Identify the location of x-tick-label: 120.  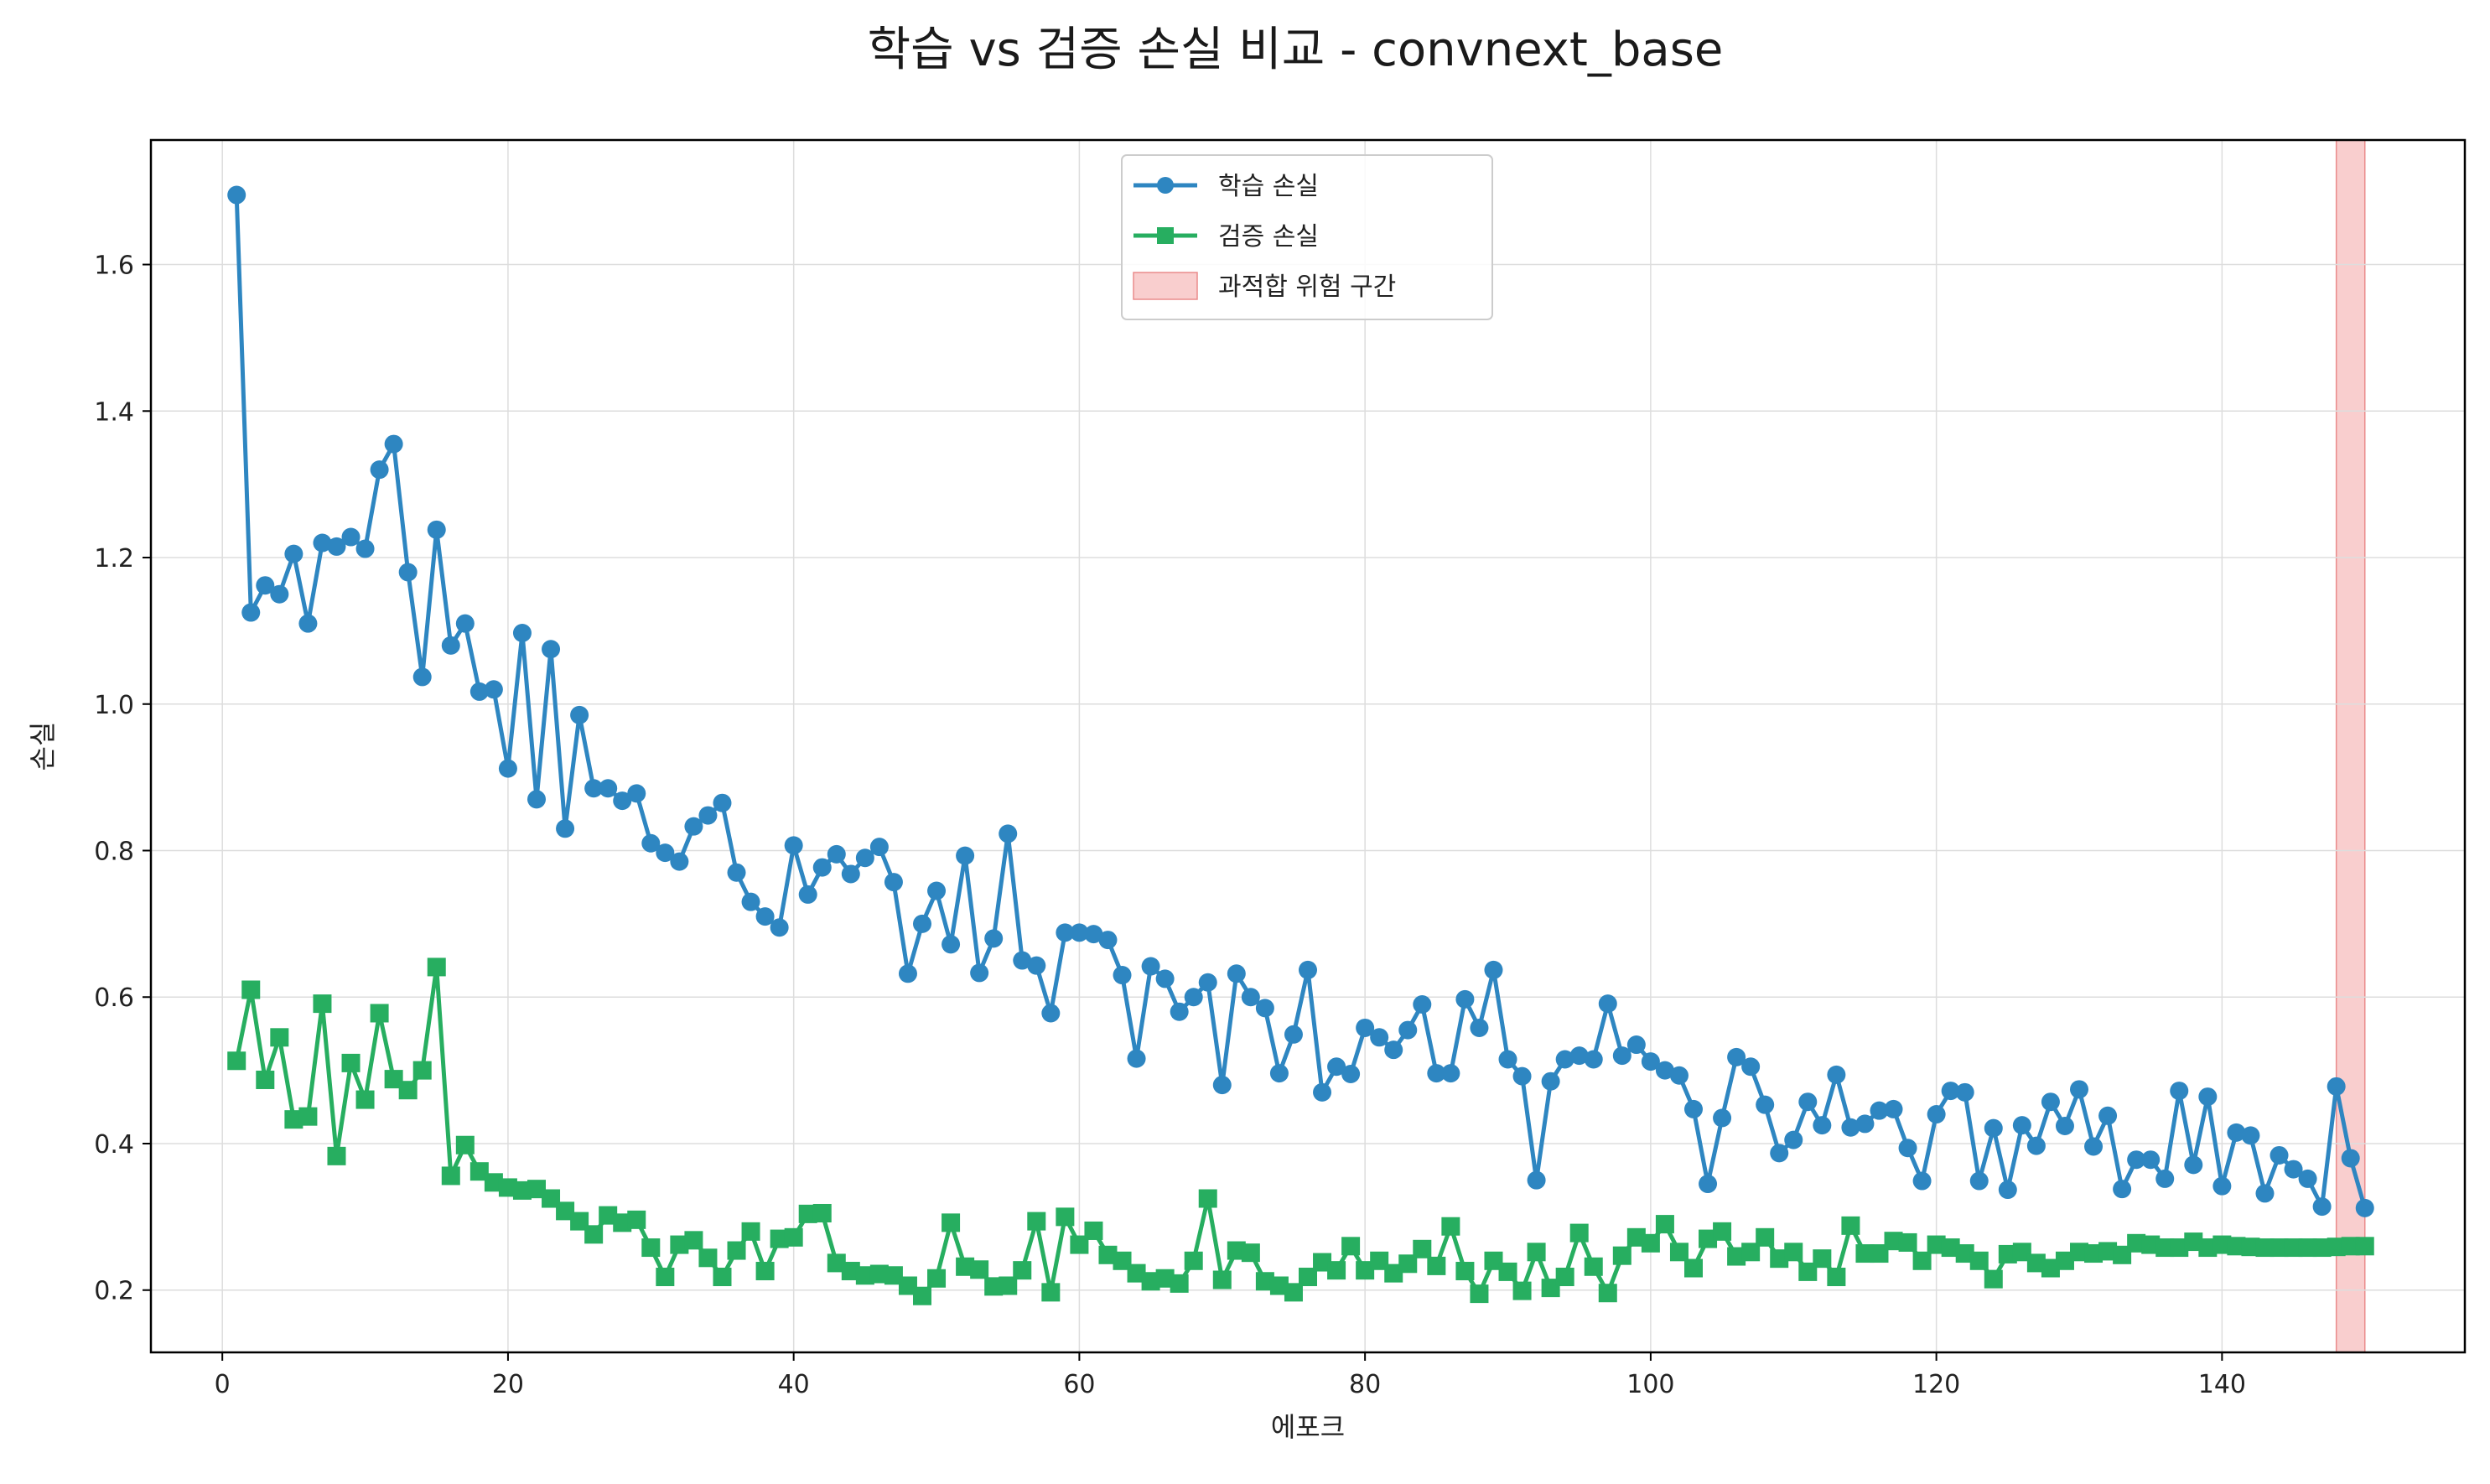
(1936, 1384).